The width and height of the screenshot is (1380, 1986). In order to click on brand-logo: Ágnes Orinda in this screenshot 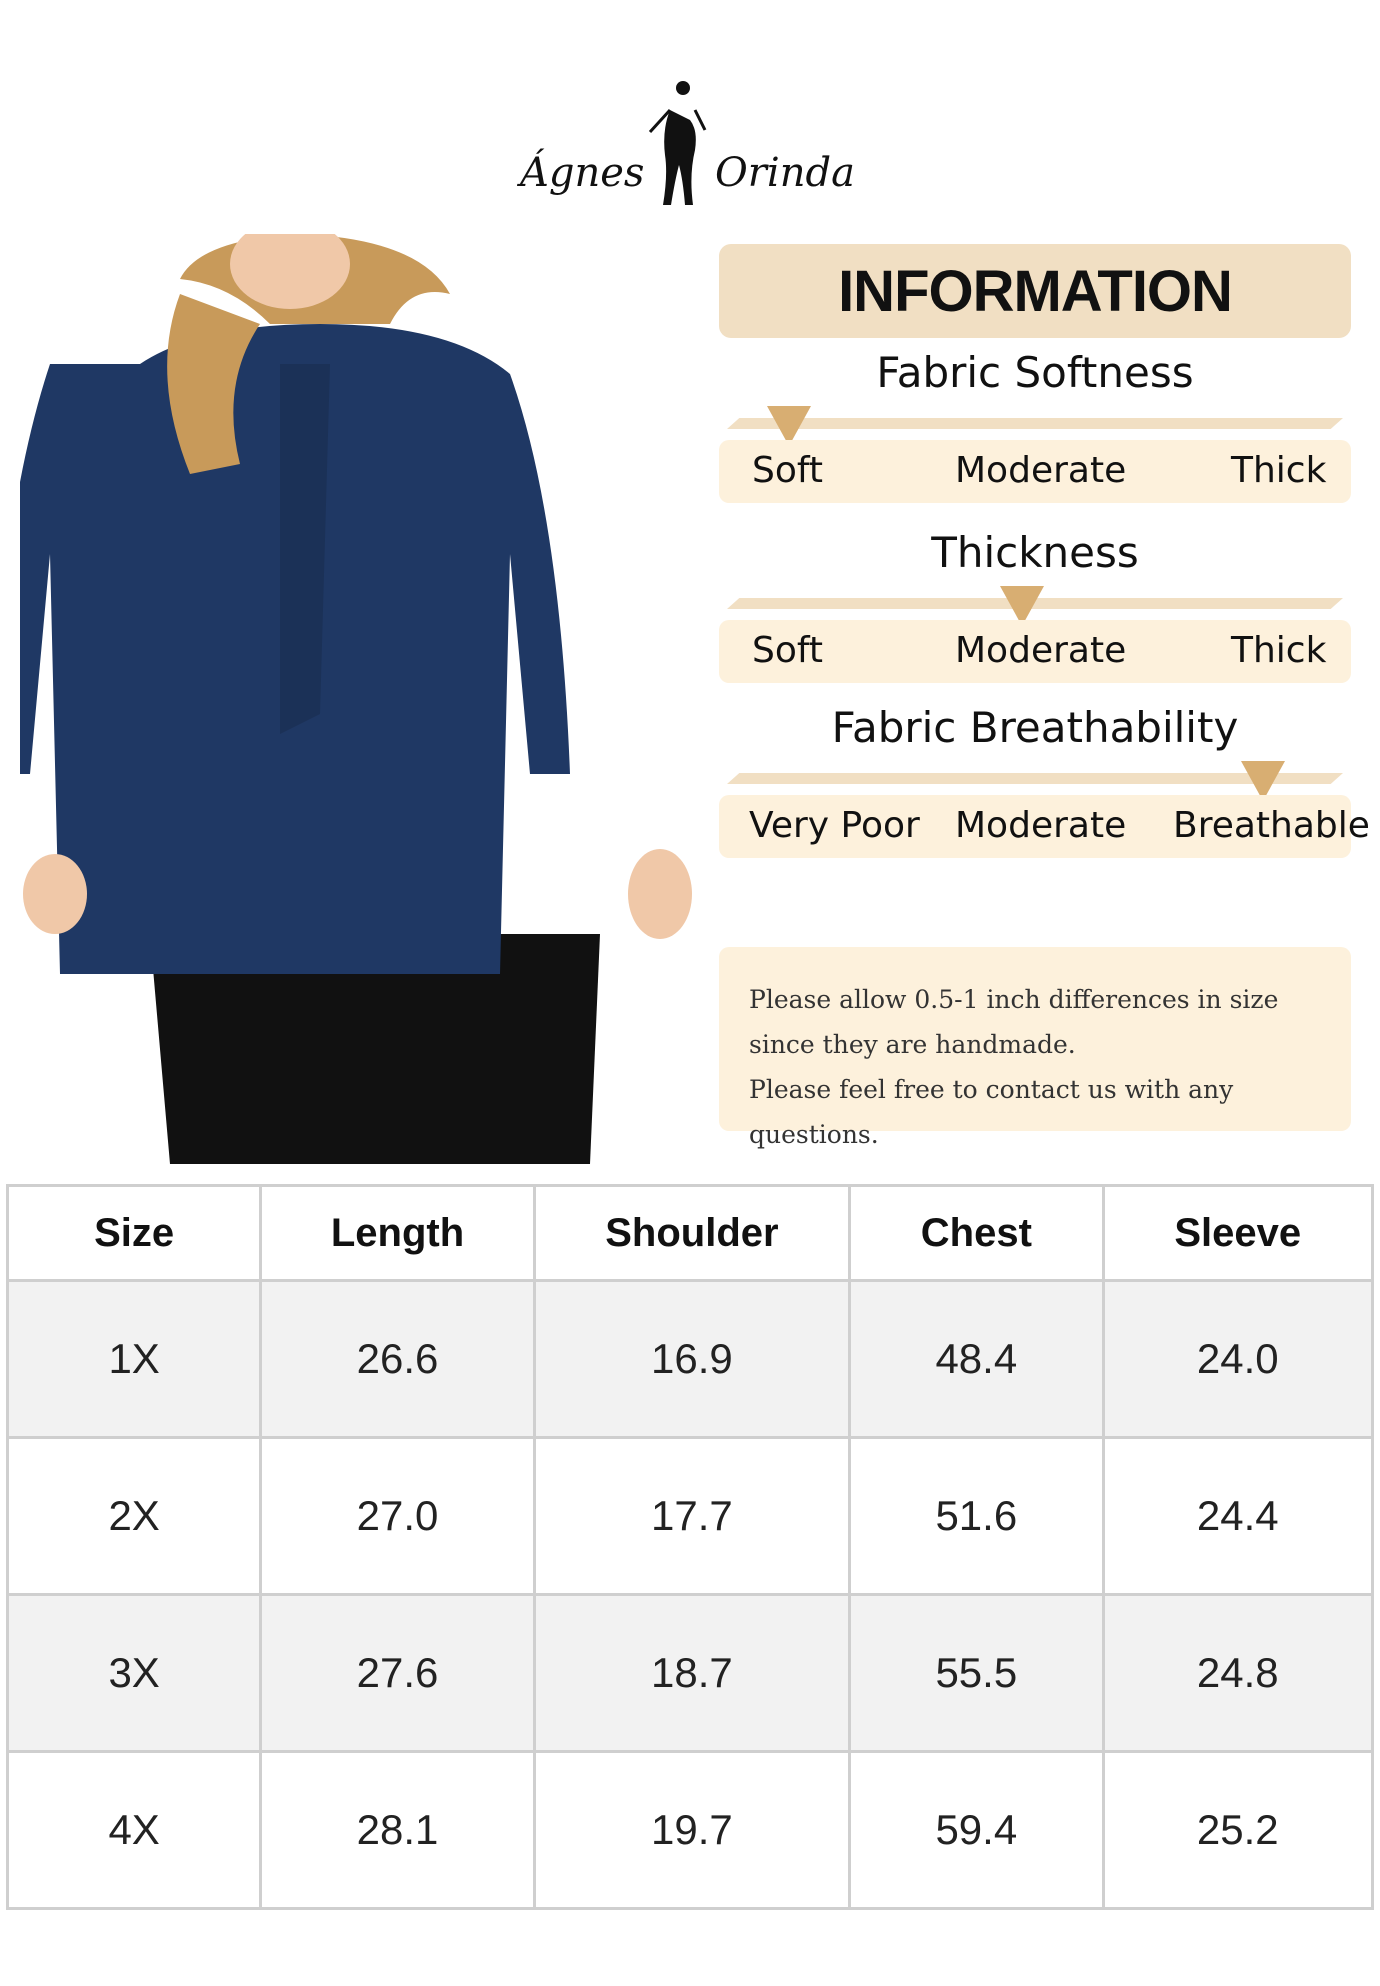, I will do `click(687, 142)`.